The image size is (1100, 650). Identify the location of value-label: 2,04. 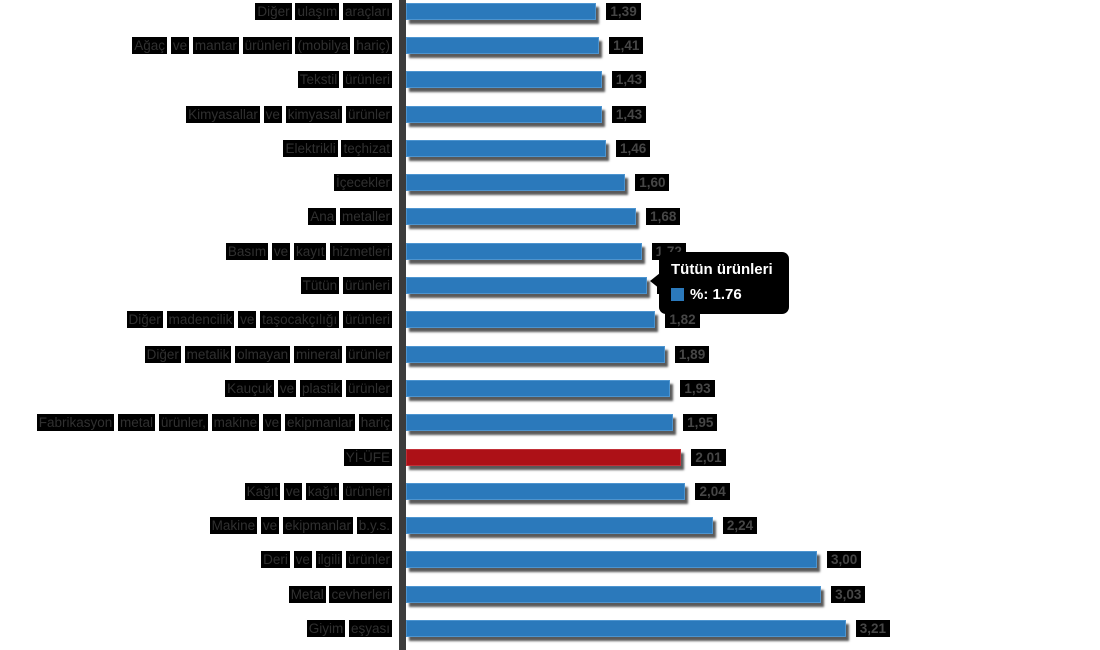
(712, 491).